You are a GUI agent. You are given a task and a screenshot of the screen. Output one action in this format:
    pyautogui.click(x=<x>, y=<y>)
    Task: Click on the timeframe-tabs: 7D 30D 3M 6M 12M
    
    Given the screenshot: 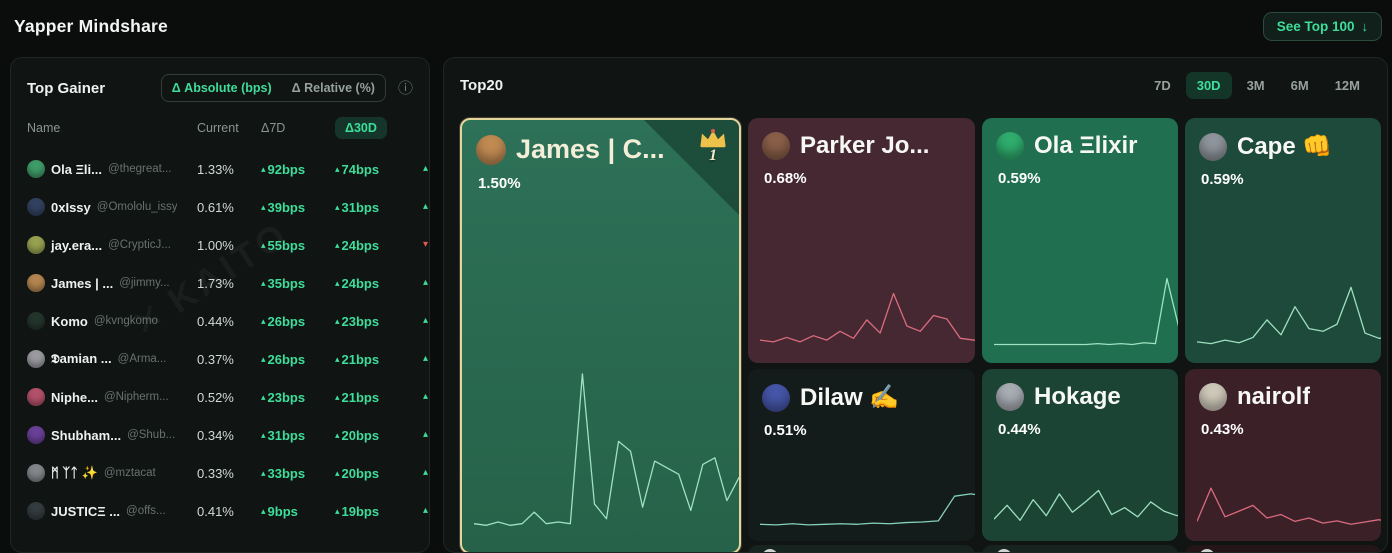 What is the action you would take?
    pyautogui.click(x=1257, y=85)
    